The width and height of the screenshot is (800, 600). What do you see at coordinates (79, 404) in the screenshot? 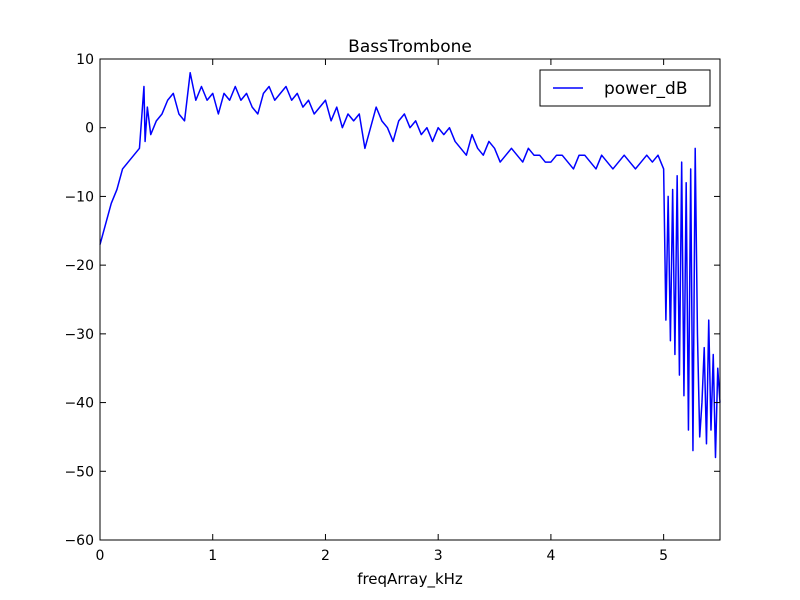
I see `y-tick-label: −40` at bounding box center [79, 404].